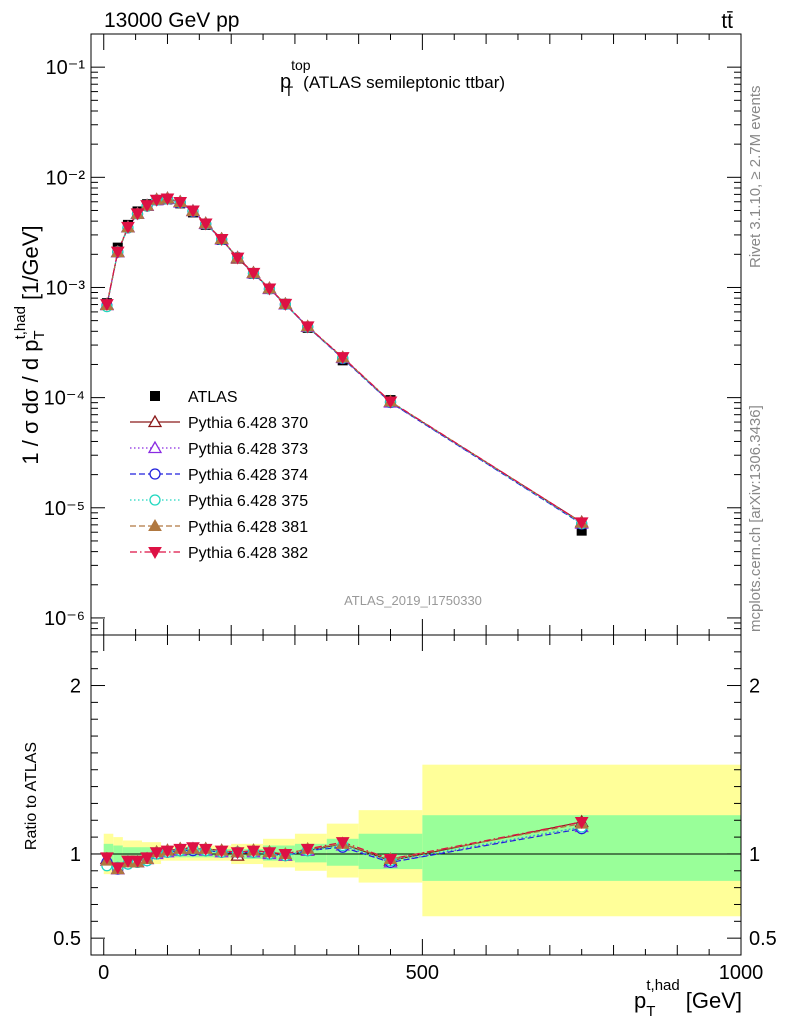  What do you see at coordinates (64, 509) in the screenshot?
I see `main-y-tick-label: 10⁻⁵` at bounding box center [64, 509].